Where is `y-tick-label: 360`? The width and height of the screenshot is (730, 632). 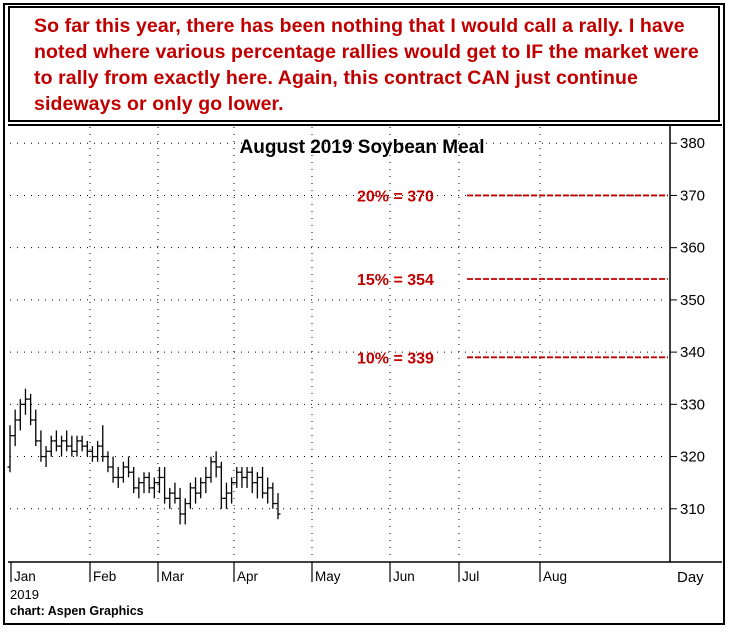 y-tick-label: 360 is located at coordinates (692, 248).